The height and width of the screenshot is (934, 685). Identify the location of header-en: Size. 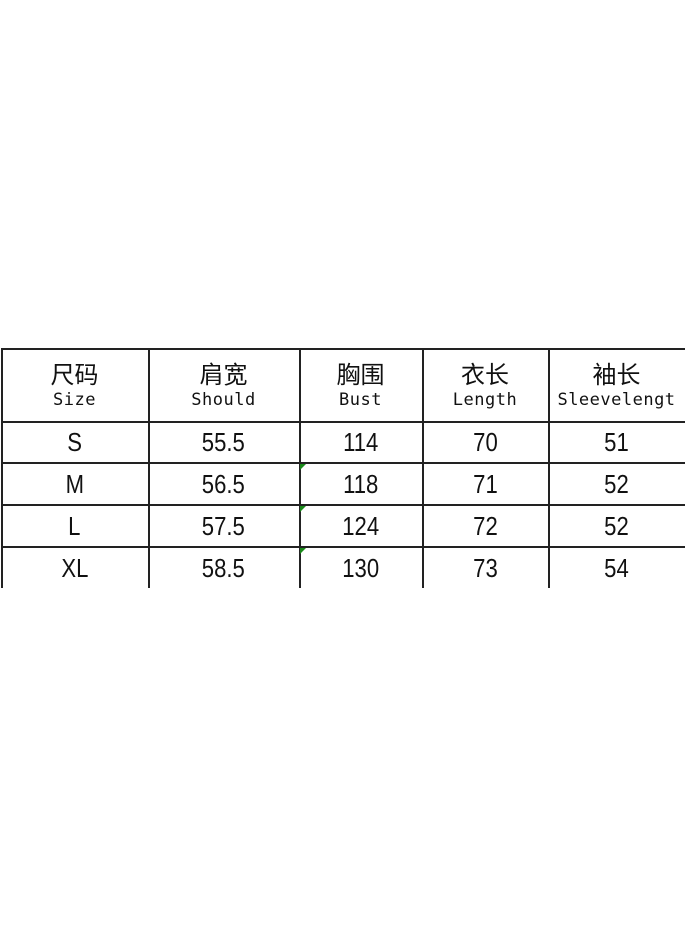
(74, 400).